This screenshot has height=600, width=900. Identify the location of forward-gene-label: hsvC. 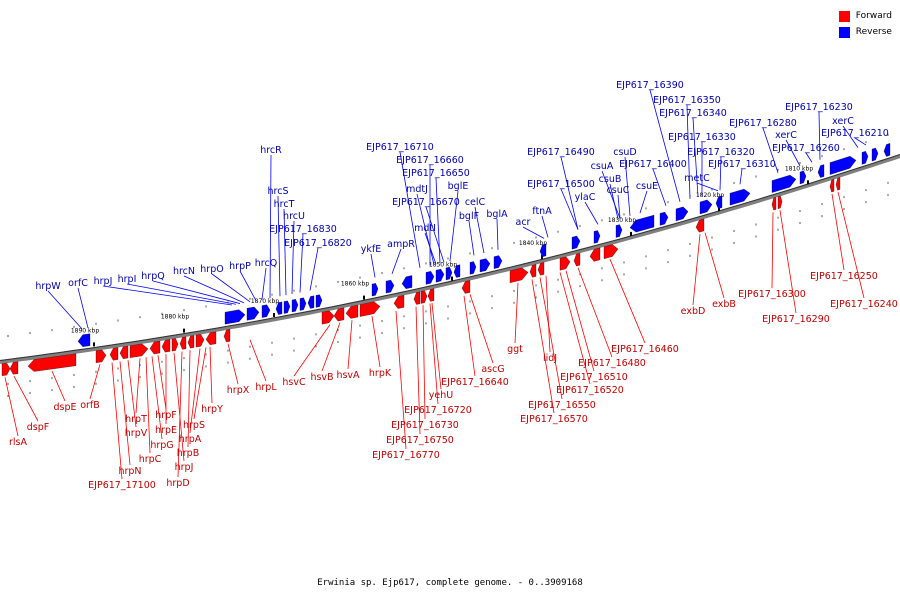
(294, 382).